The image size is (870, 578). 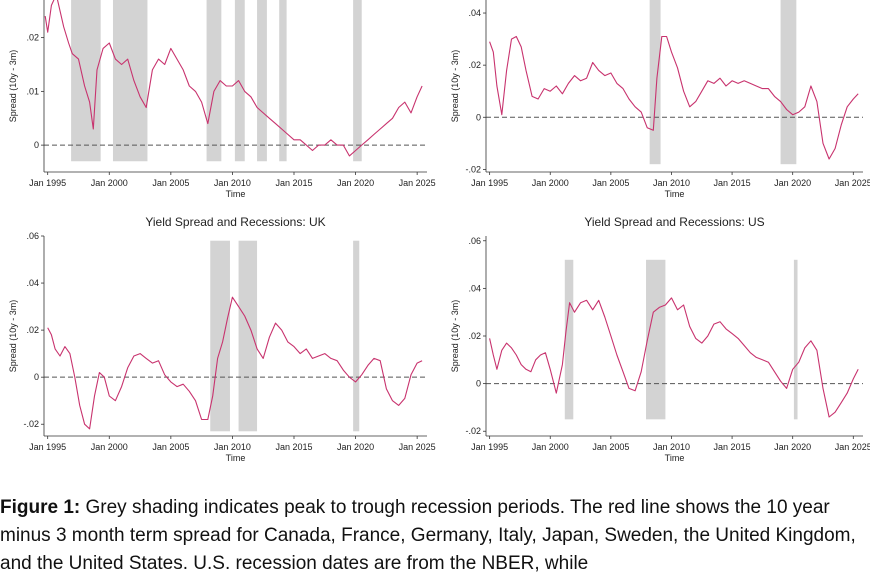 I want to click on figure-caption-label: Figure 1:, so click(x=40, y=507).